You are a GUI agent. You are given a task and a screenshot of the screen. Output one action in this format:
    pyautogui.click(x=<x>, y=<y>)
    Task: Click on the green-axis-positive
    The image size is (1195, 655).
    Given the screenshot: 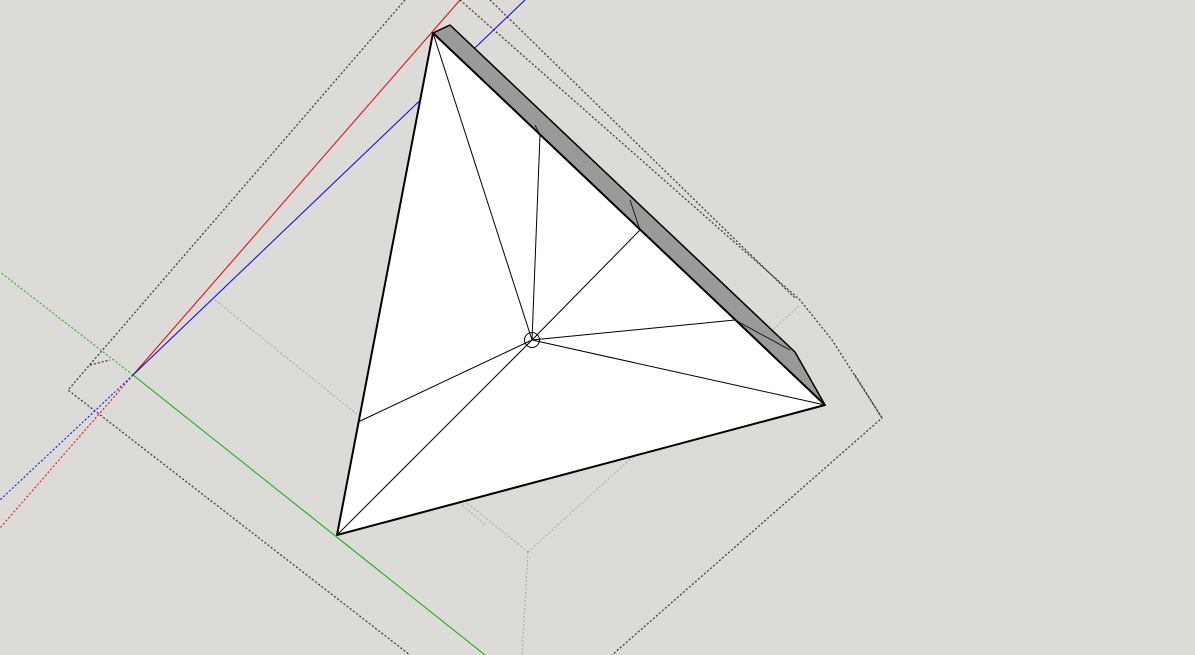 What is the action you would take?
    pyautogui.click(x=309, y=514)
    